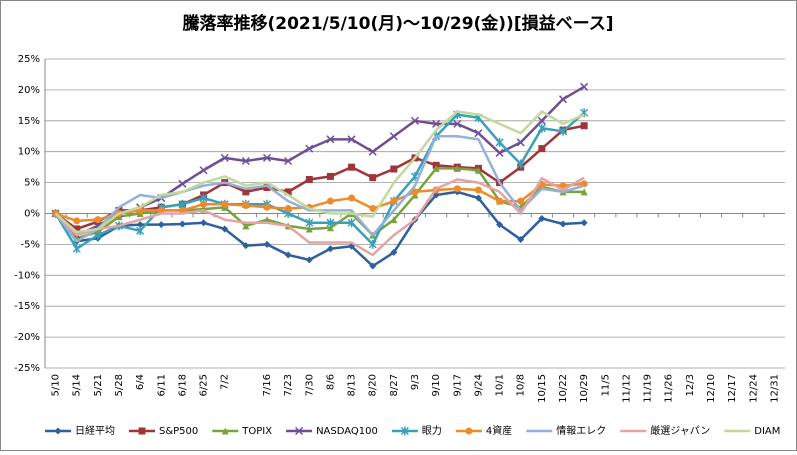  Describe the element at coordinates (77, 385) in the screenshot. I see `x-tick-label: 5/14` at that location.